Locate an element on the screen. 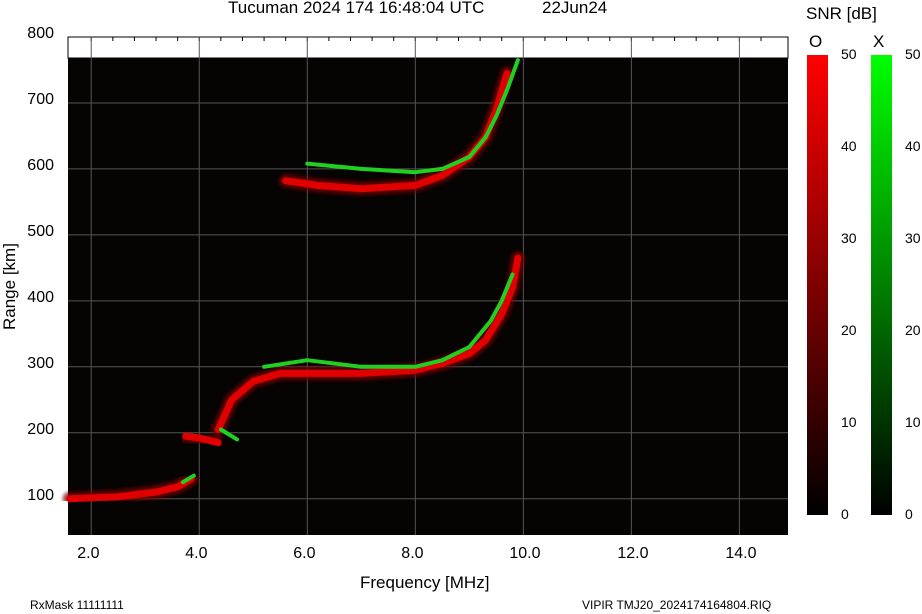 This screenshot has width=922, height=614. y-tick-label: 200 is located at coordinates (40, 429).